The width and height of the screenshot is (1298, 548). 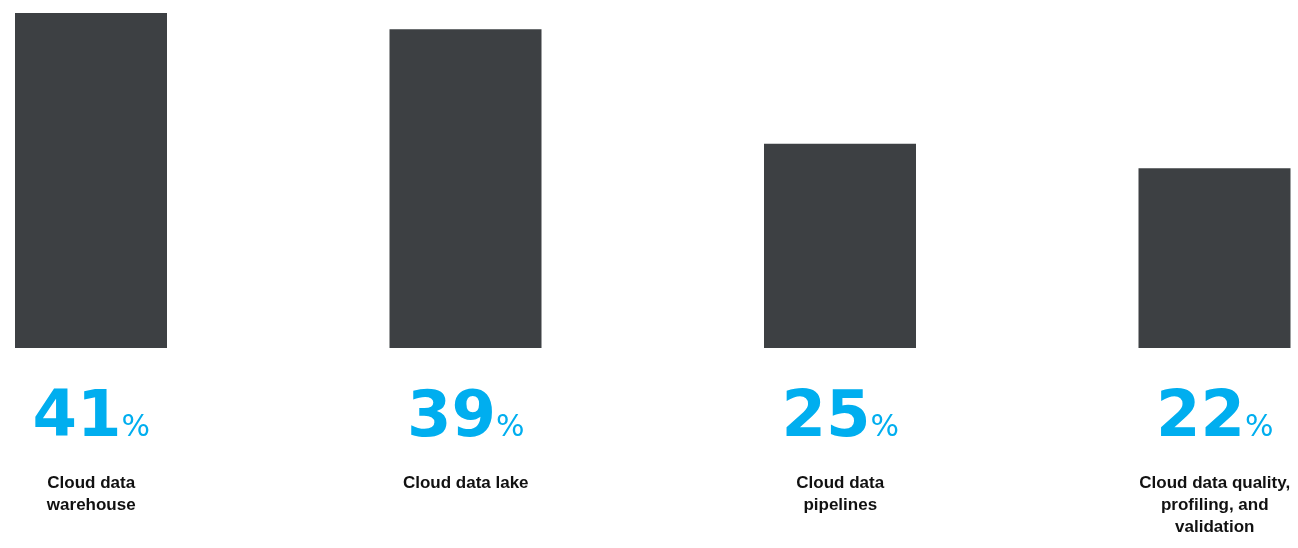 I want to click on x-tick-label: Cloud data warehouse, so click(x=90, y=494).